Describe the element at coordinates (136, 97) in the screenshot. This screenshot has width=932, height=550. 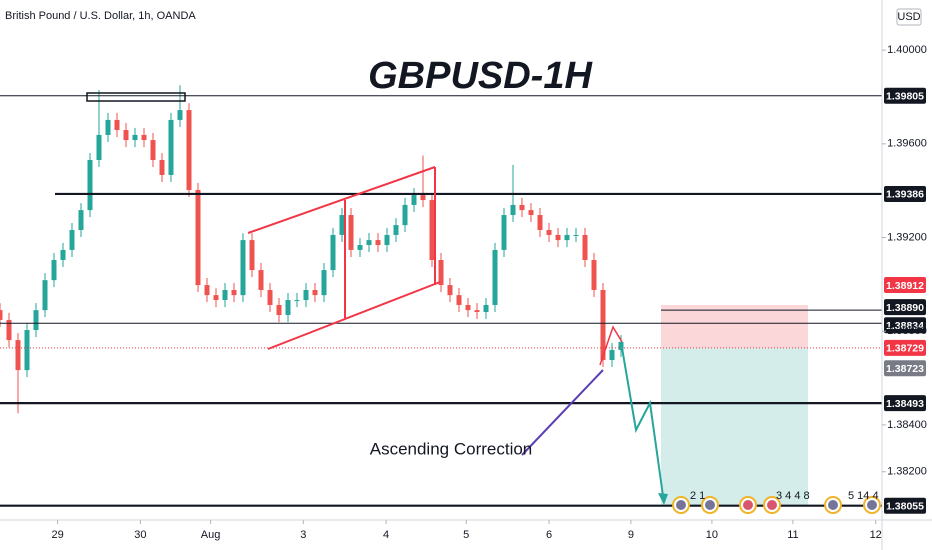
I see `top-box` at that location.